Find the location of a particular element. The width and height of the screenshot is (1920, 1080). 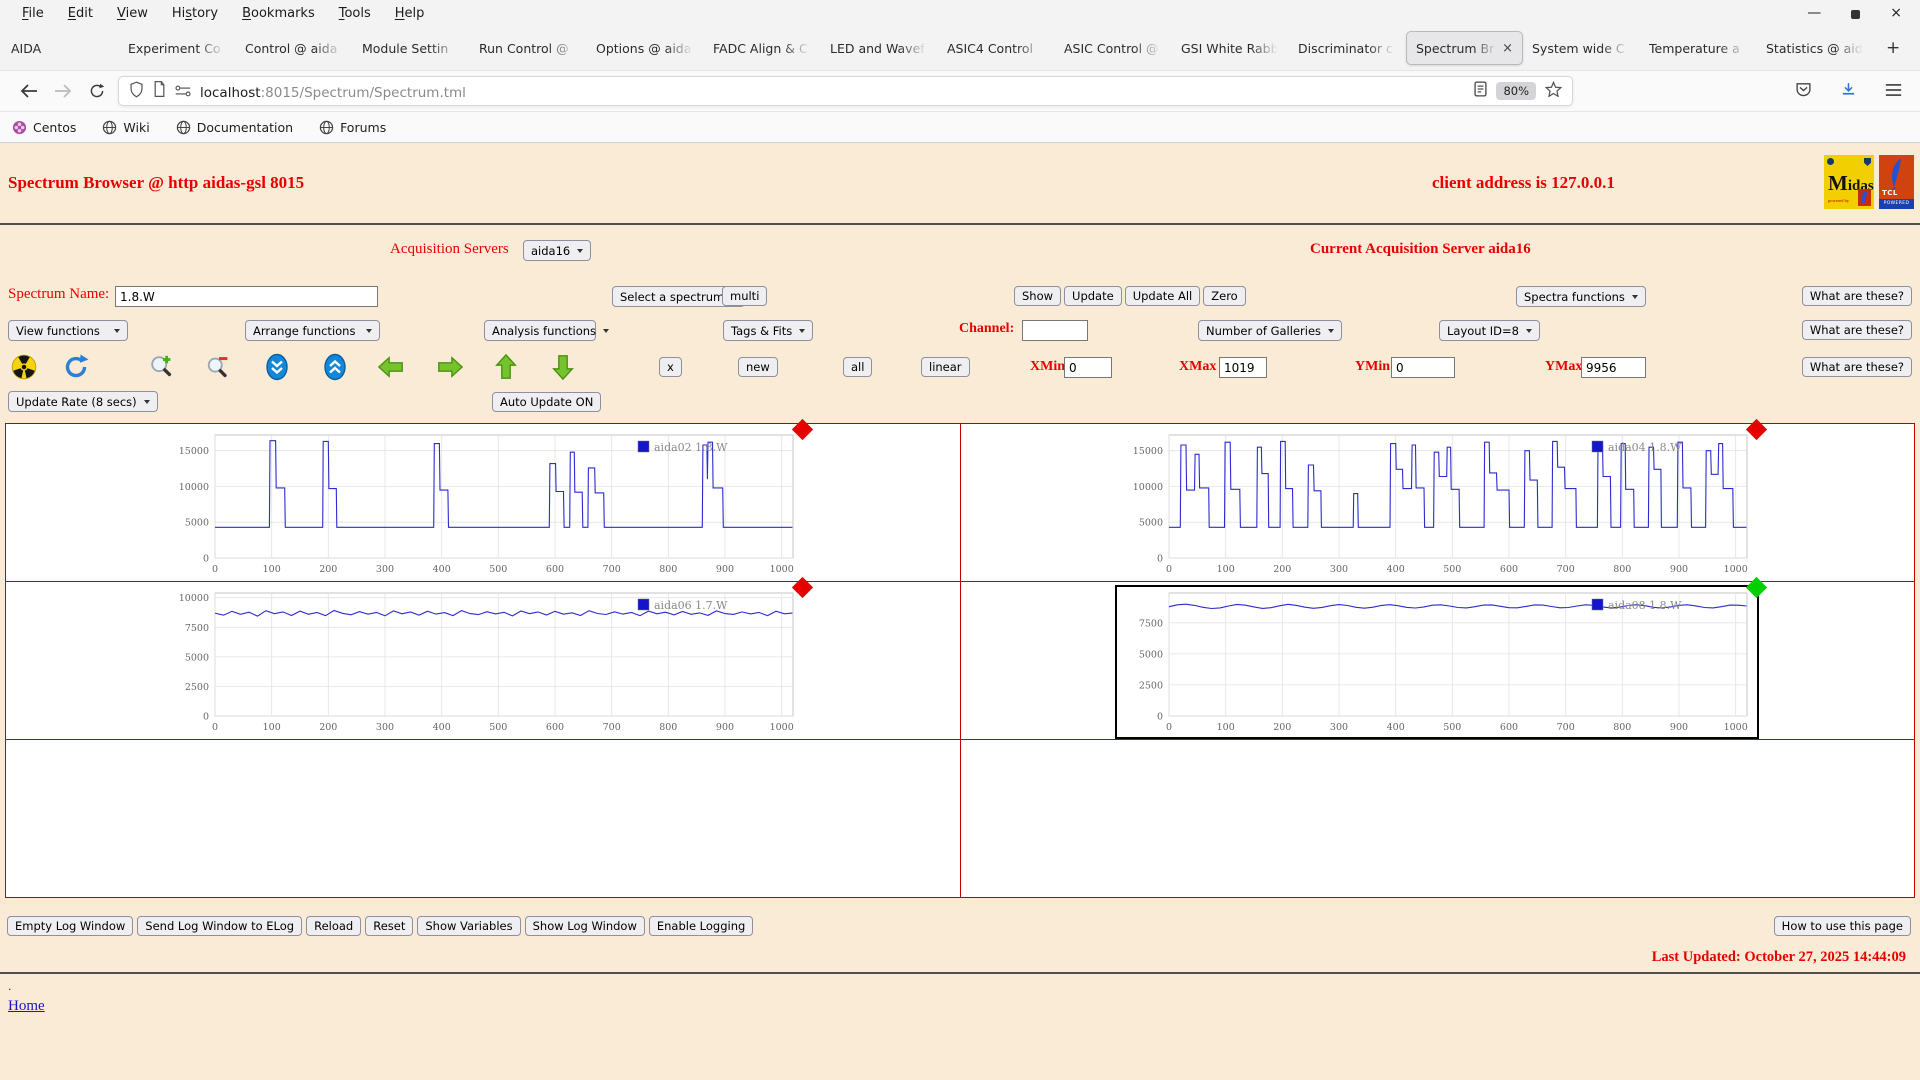

view-functions-dropdown: View functions is located at coordinates (68, 330).